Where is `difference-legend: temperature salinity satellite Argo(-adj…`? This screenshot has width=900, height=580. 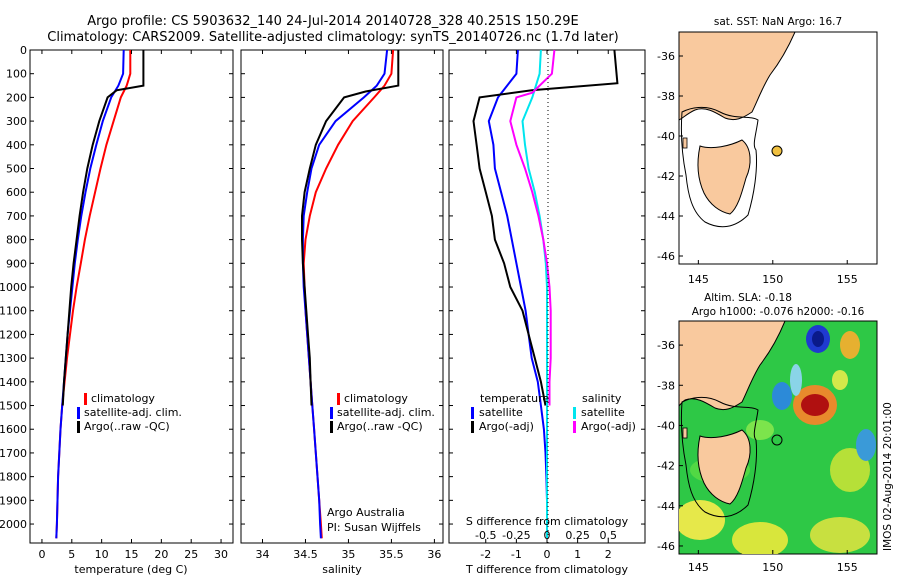
difference-legend: temperature salinity satellite Argo(-adj… is located at coordinates (553, 412).